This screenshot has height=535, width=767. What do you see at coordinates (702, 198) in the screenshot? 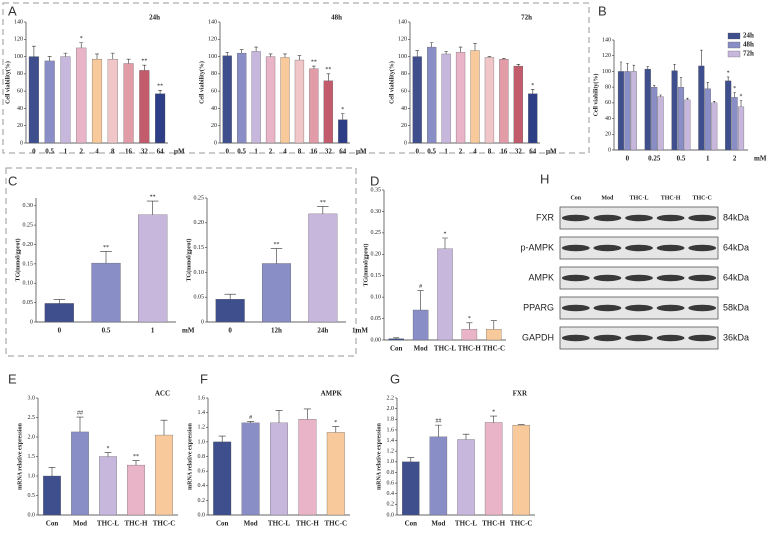
I see `lane-label: THC-C` at bounding box center [702, 198].